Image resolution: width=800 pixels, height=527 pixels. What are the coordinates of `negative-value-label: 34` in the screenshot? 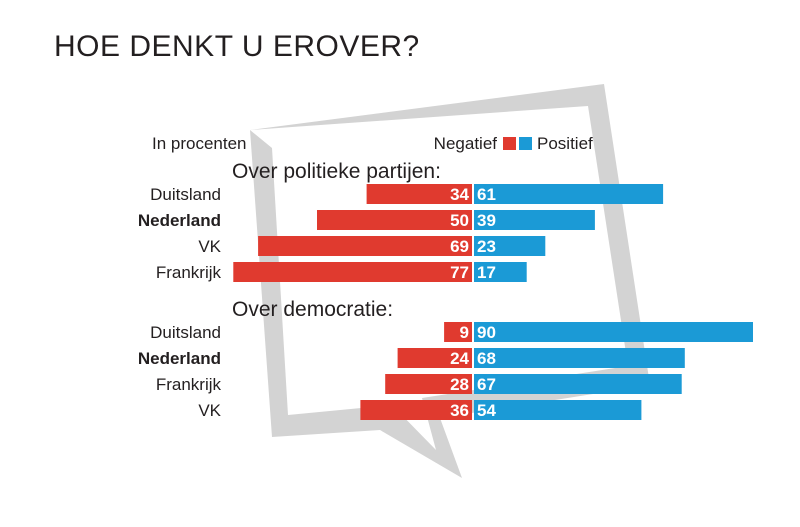 It's located at (459, 194).